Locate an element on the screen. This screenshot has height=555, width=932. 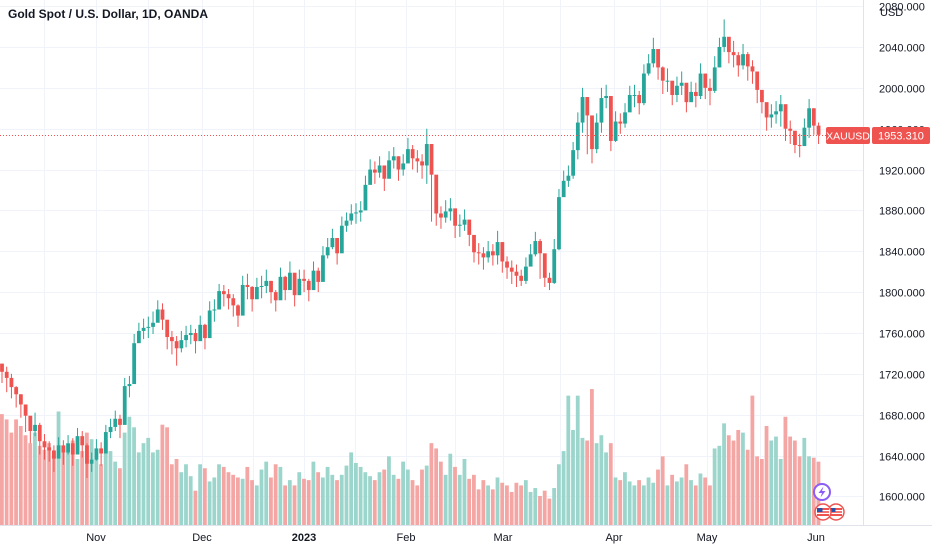
lightning-icon is located at coordinates (822, 492).